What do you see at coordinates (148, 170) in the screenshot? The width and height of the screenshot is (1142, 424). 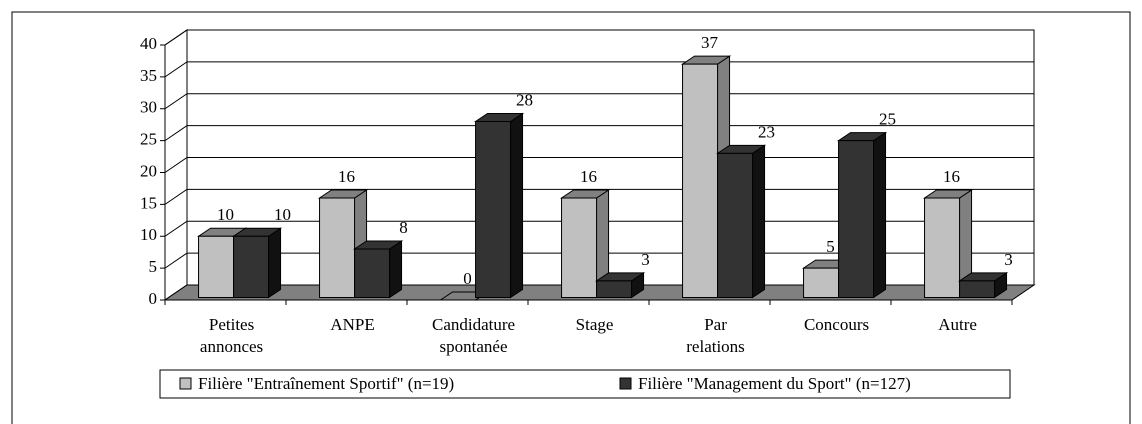 I see `y-tick-label: 20` at bounding box center [148, 170].